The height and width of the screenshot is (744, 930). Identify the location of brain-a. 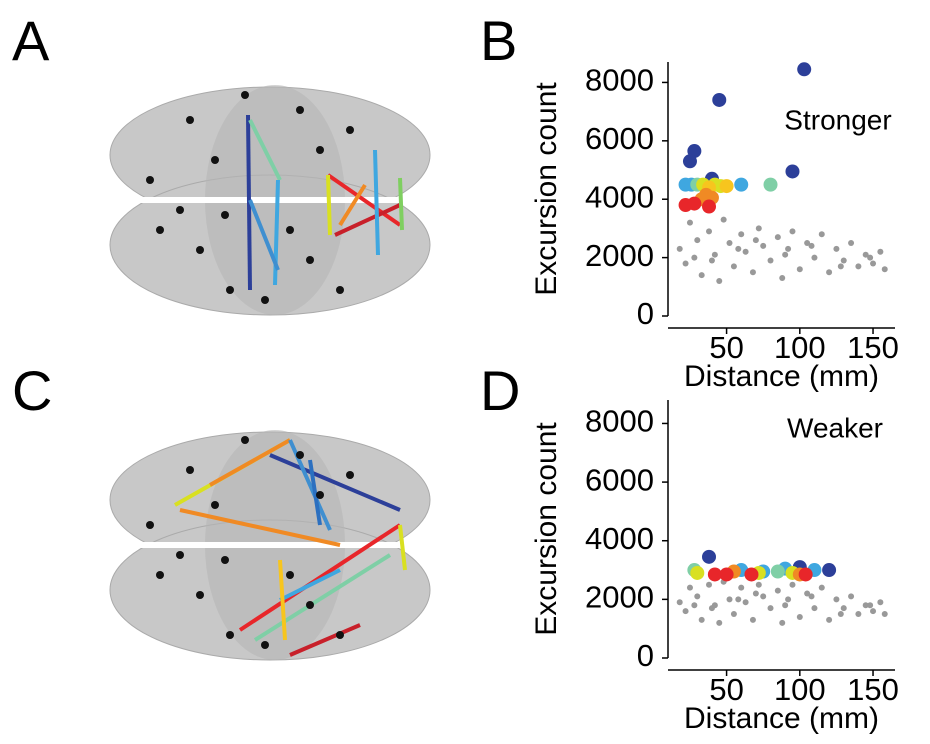
(270, 200).